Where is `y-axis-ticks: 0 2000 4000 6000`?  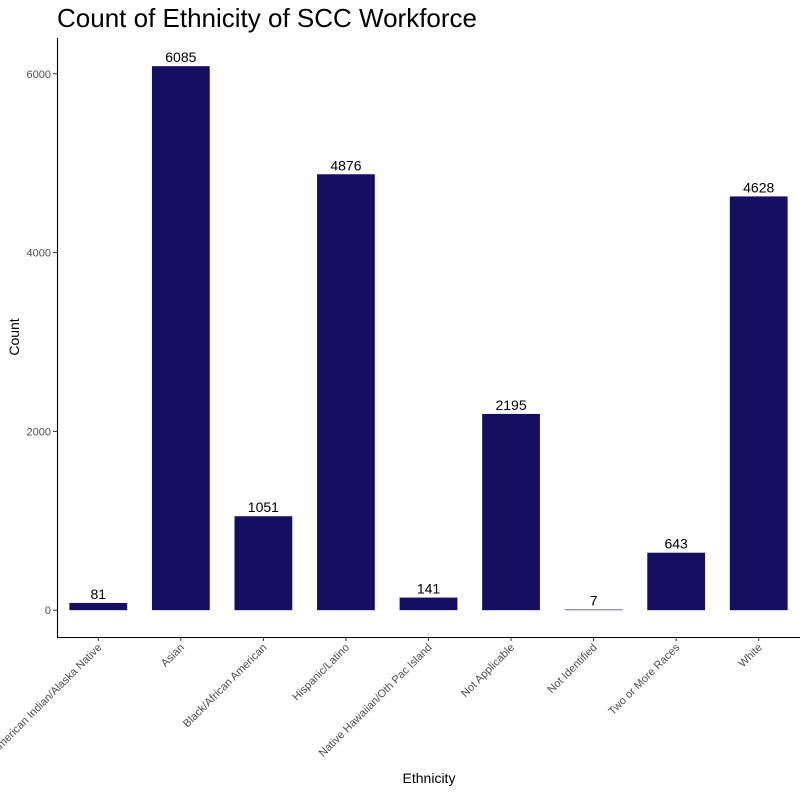 y-axis-ticks: 0 2000 4000 6000 is located at coordinates (42, 343).